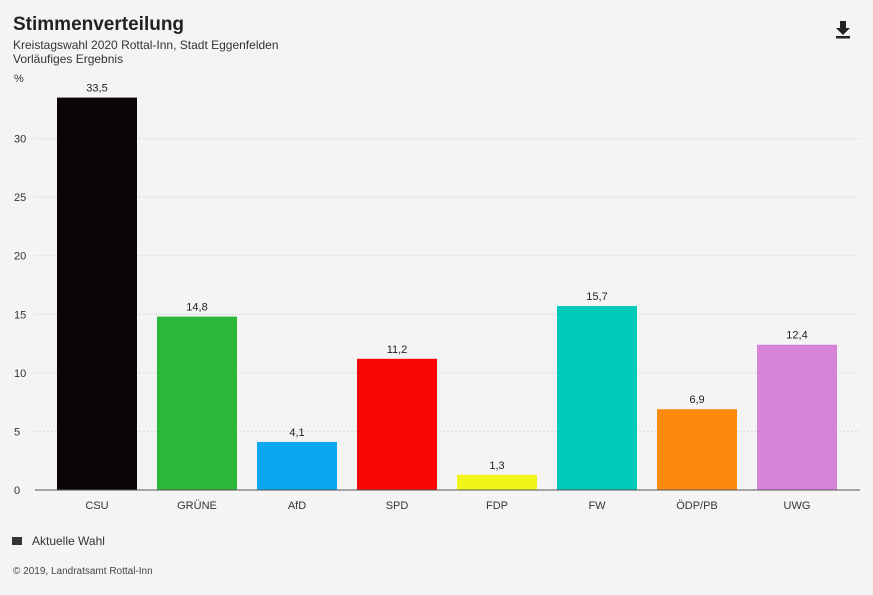 This screenshot has width=873, height=595. What do you see at coordinates (797, 506) in the screenshot?
I see `x-tick-label: UWG` at bounding box center [797, 506].